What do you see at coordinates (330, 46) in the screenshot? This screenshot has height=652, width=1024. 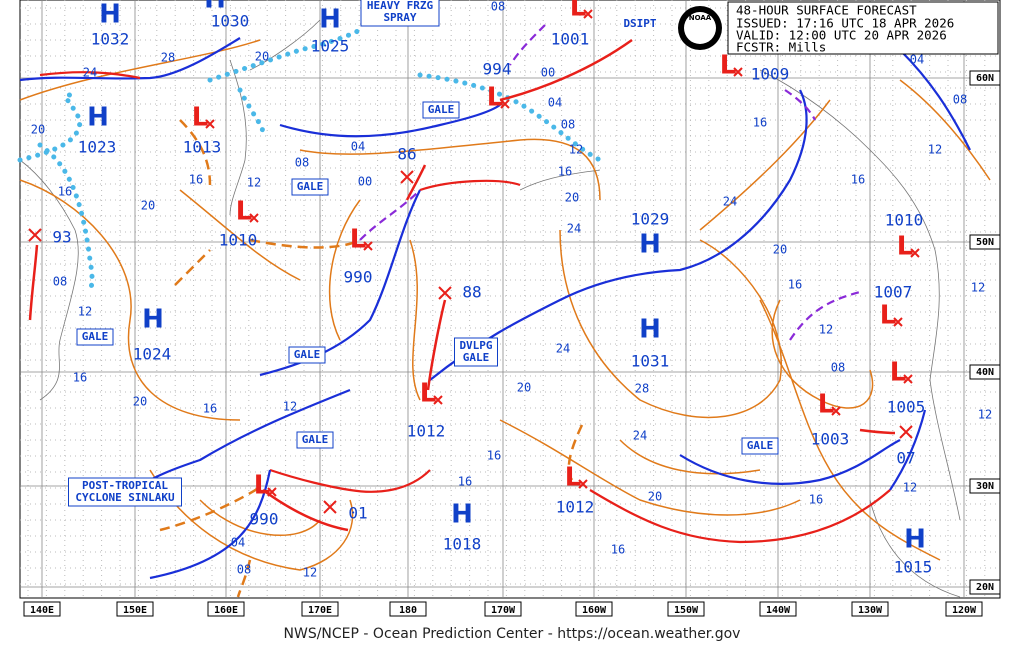 I see `high-pressure: 1025` at bounding box center [330, 46].